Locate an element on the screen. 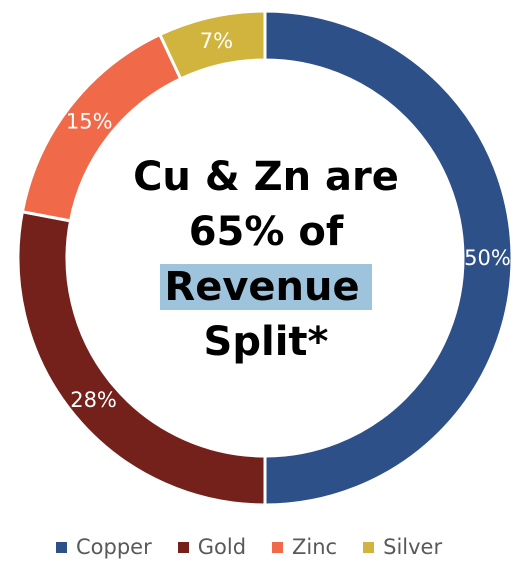  legend-swatch-silver is located at coordinates (369, 547).